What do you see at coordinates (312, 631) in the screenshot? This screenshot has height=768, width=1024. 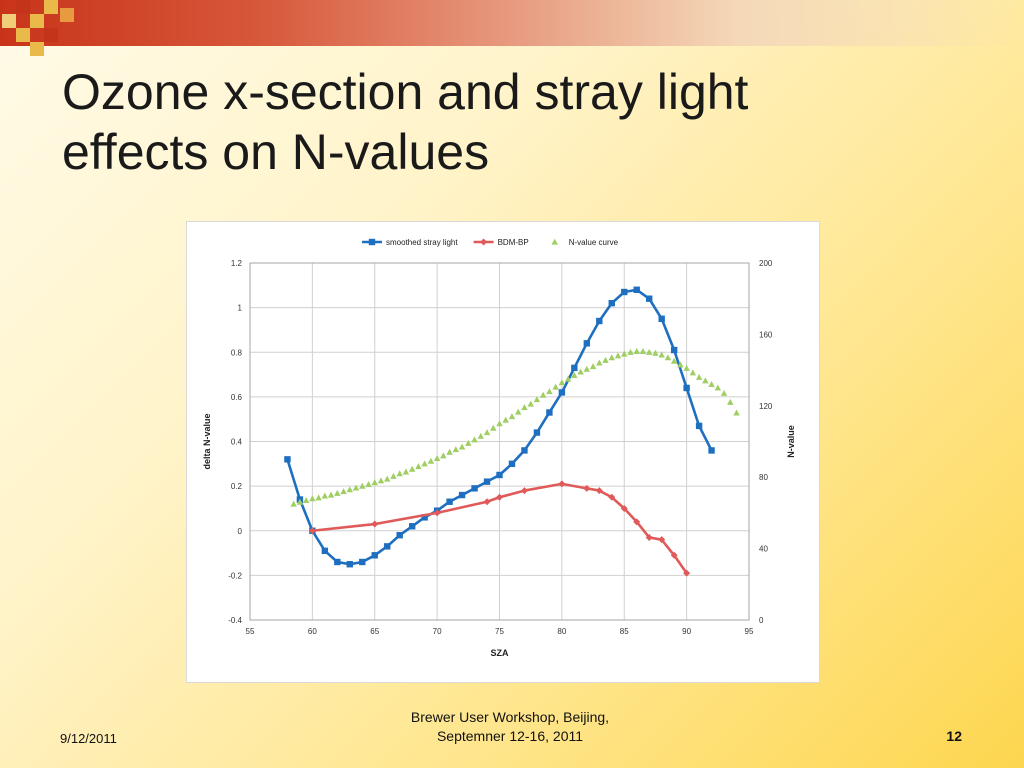 I see `x-tick-label: 60` at bounding box center [312, 631].